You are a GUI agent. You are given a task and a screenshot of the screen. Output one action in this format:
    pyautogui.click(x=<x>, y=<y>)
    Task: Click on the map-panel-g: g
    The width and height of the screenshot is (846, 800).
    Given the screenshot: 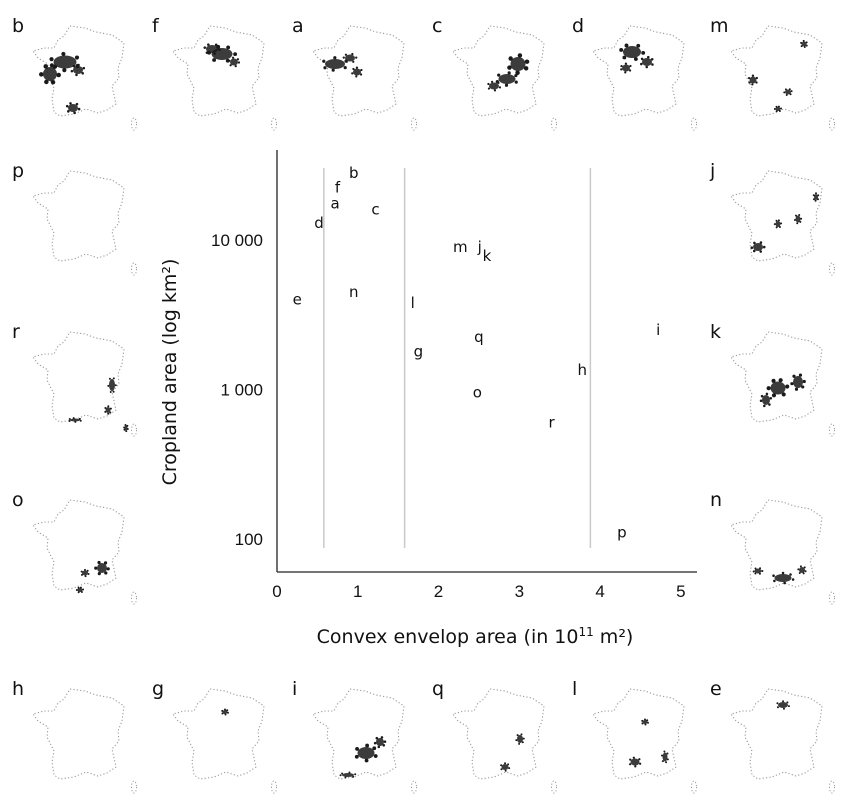 What is the action you would take?
    pyautogui.click(x=214, y=735)
    